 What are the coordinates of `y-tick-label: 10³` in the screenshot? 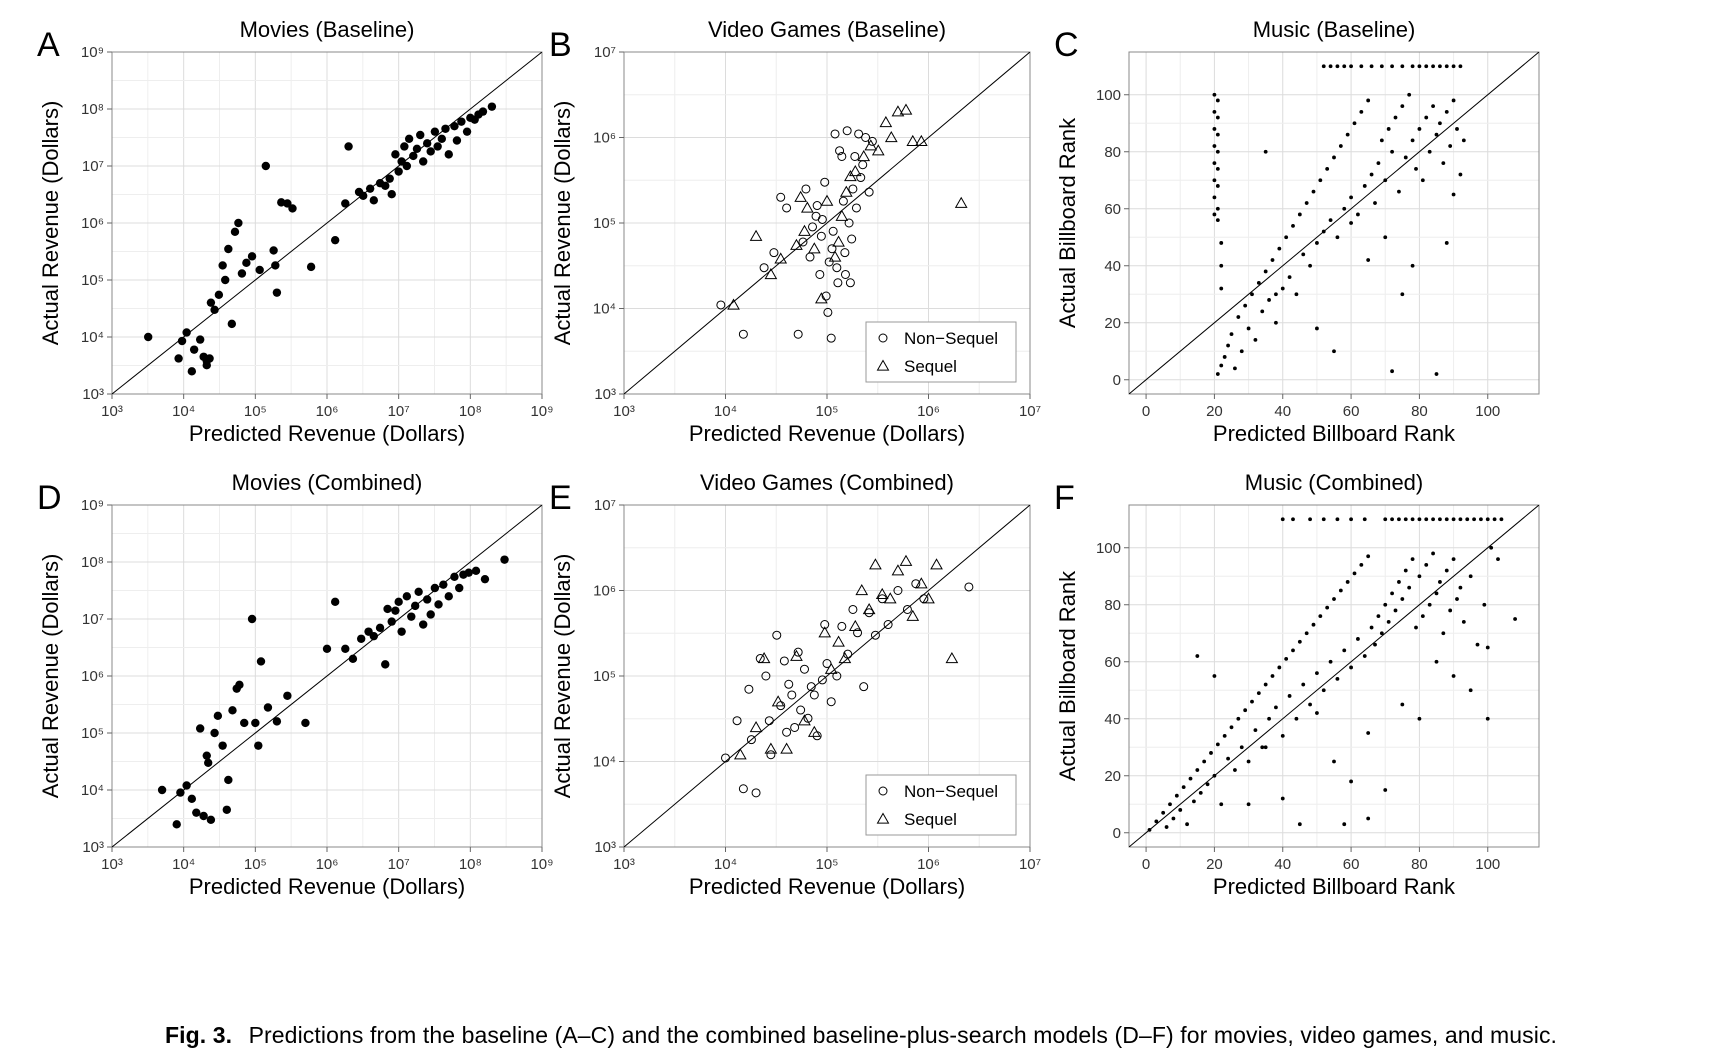 It's located at (605, 847).